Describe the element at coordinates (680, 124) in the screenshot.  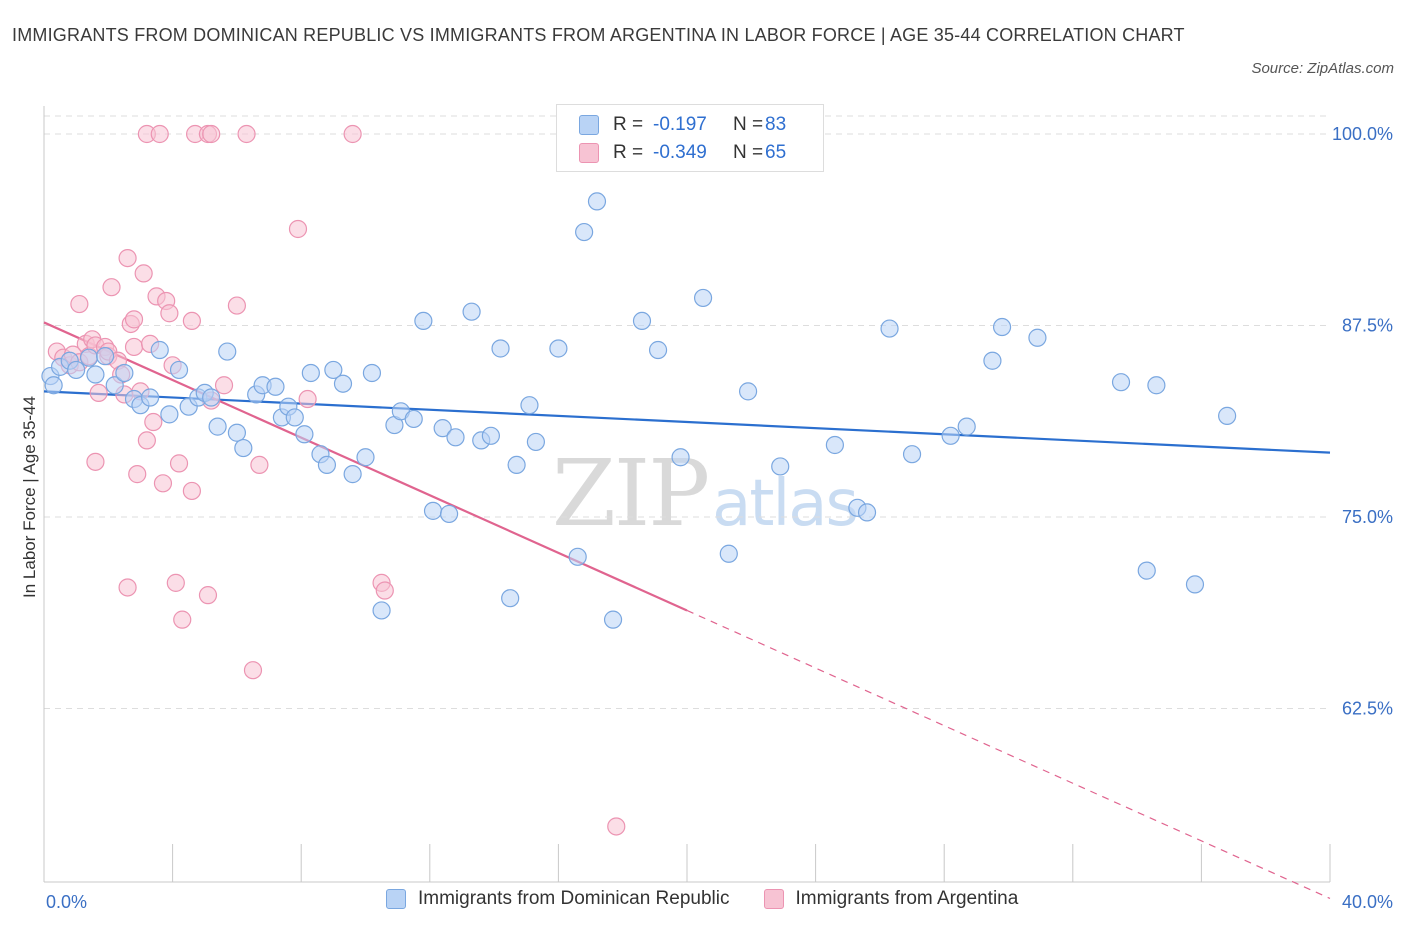
I see `legend-r-value: -0.197` at that location.